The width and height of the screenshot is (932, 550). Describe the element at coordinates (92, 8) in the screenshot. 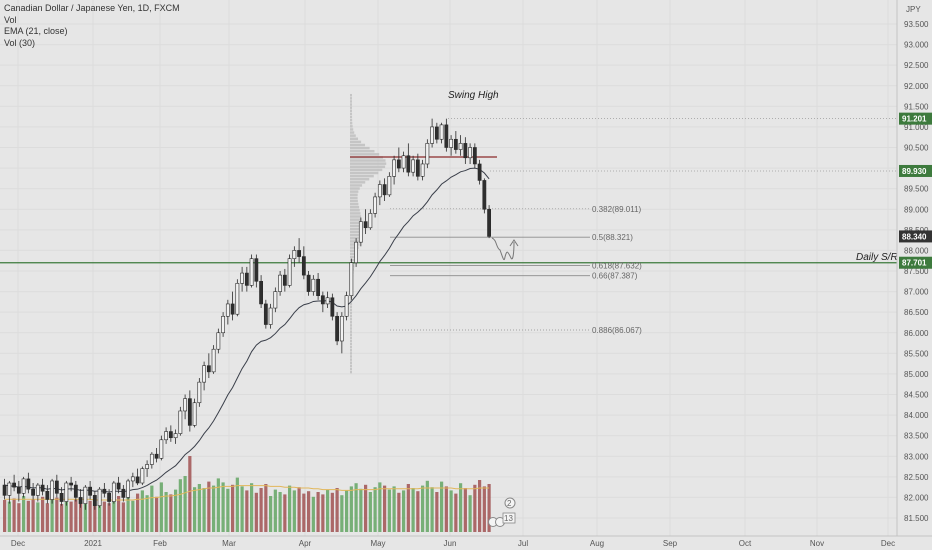

I see `symbol-title: Canadian Dollar / Japanese Yen, 1D, FXCM` at that location.